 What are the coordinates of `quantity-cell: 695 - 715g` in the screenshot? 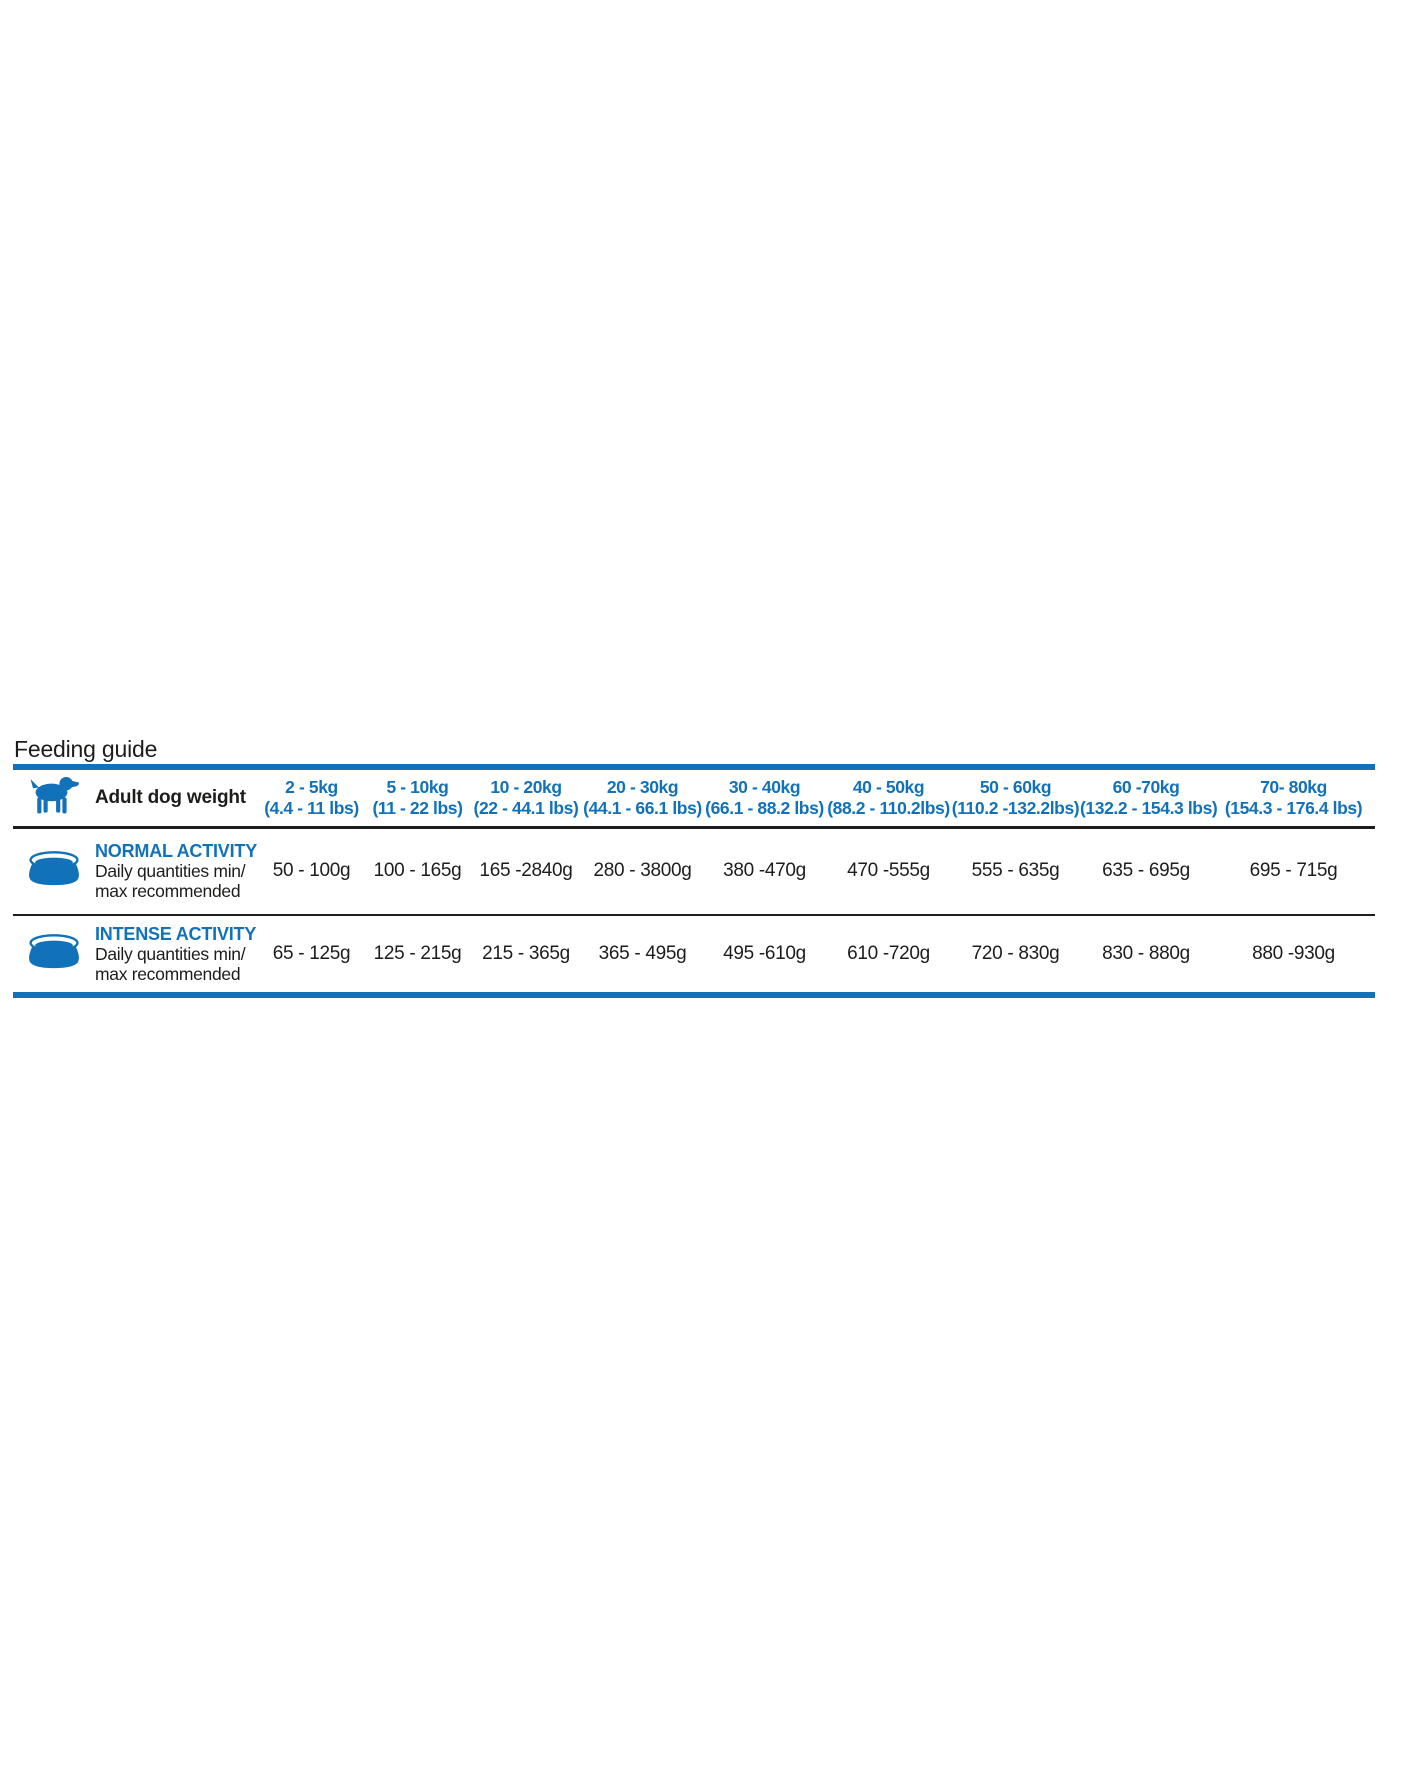 It's located at (1293, 871).